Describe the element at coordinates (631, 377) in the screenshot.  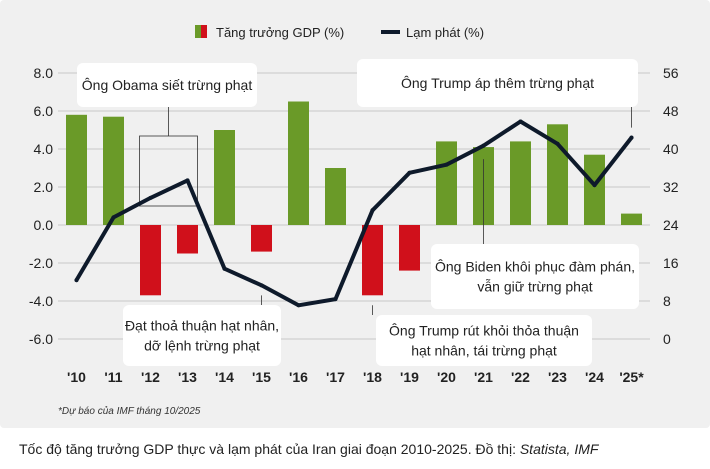
I see `x-tick-label: '25*` at that location.